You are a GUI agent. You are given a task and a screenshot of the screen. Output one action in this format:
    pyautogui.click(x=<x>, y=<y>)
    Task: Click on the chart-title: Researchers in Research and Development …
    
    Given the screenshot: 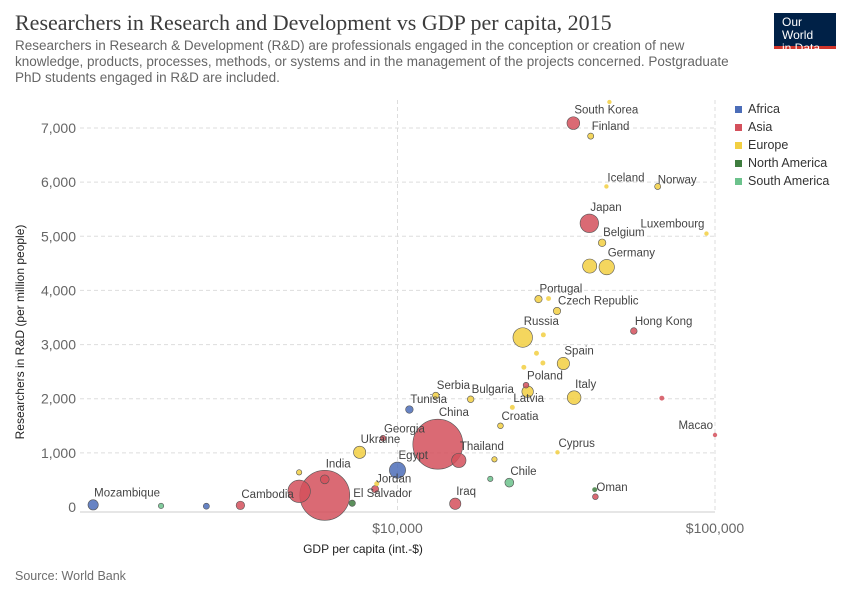 What is the action you would take?
    pyautogui.click(x=313, y=22)
    